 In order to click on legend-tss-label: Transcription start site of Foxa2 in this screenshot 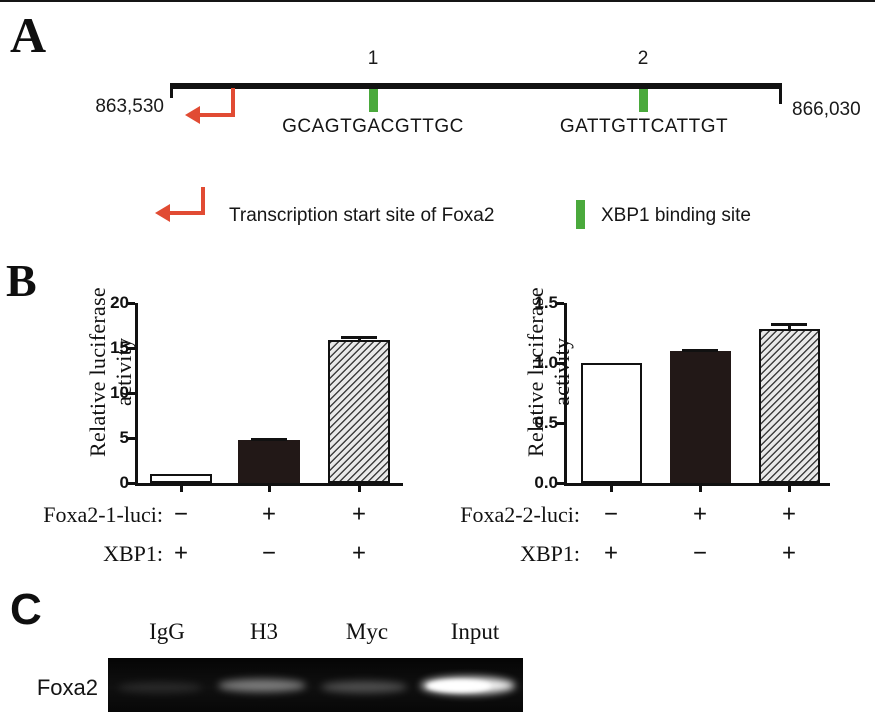, I will do `click(362, 215)`.